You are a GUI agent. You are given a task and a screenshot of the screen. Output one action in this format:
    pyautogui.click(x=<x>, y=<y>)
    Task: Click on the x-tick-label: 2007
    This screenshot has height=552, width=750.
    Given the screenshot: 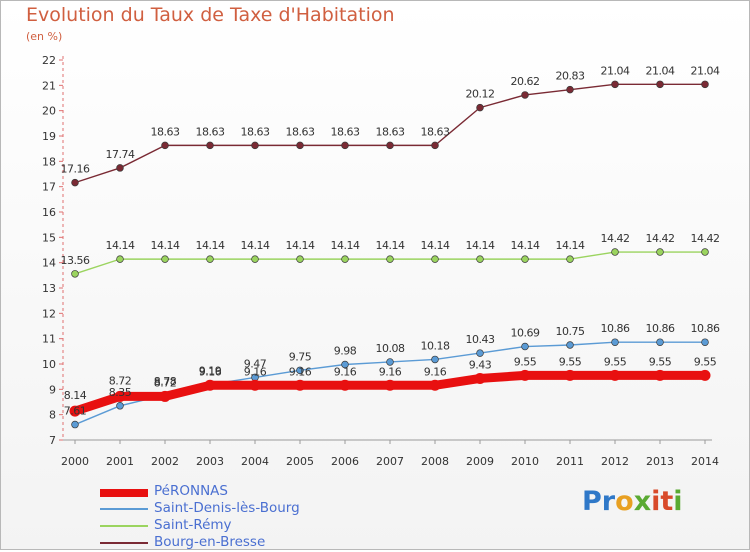 What is the action you would take?
    pyautogui.click(x=390, y=461)
    